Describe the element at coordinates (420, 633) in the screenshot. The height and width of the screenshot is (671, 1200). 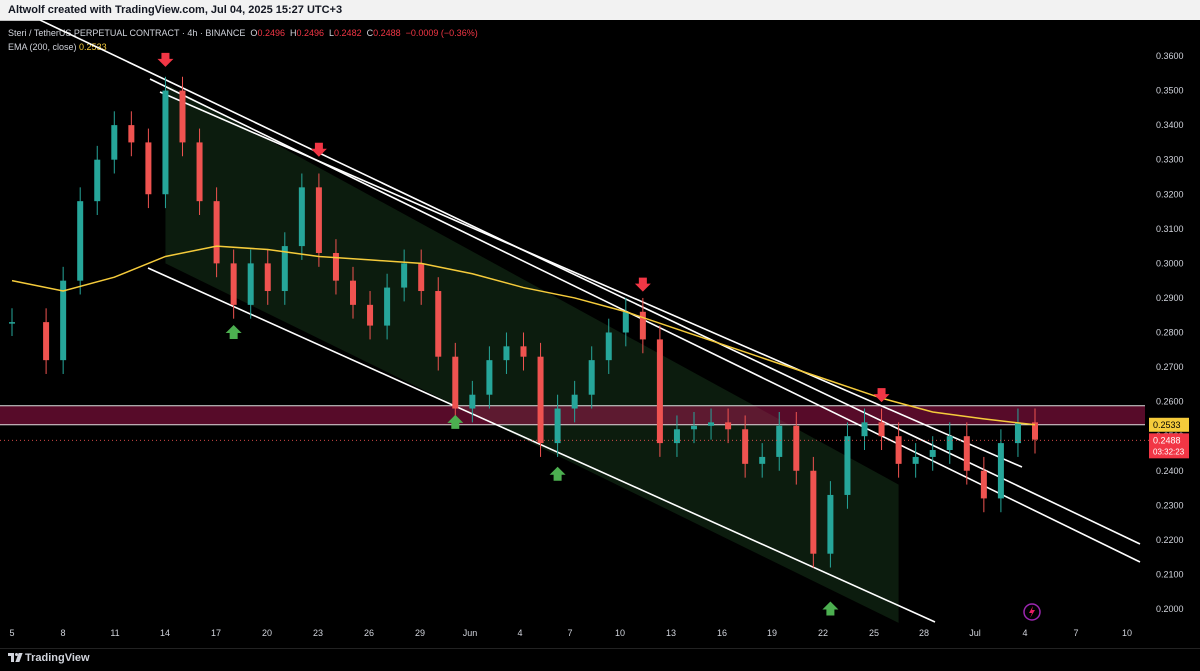
I see `x-tick-label: 29` at that location.